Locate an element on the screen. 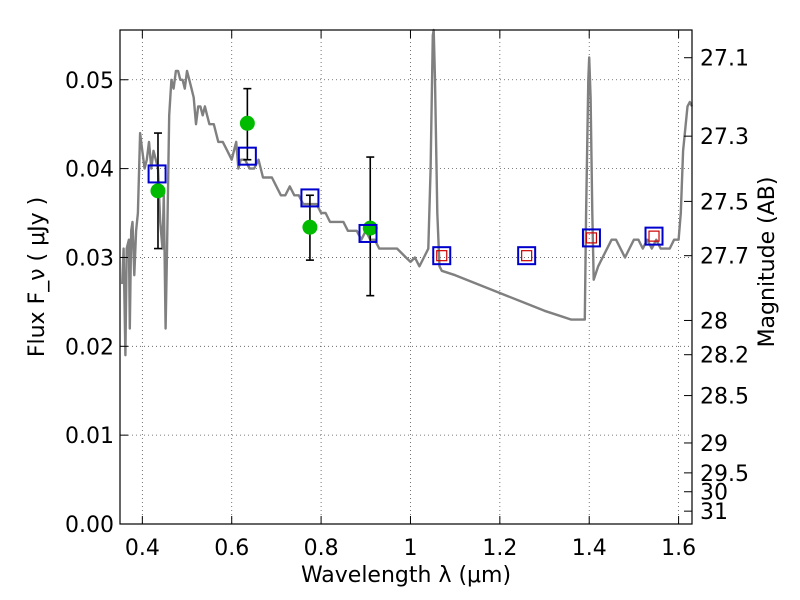 This screenshot has width=800, height=600. y-tick-label: 0.03 is located at coordinates (89, 258).